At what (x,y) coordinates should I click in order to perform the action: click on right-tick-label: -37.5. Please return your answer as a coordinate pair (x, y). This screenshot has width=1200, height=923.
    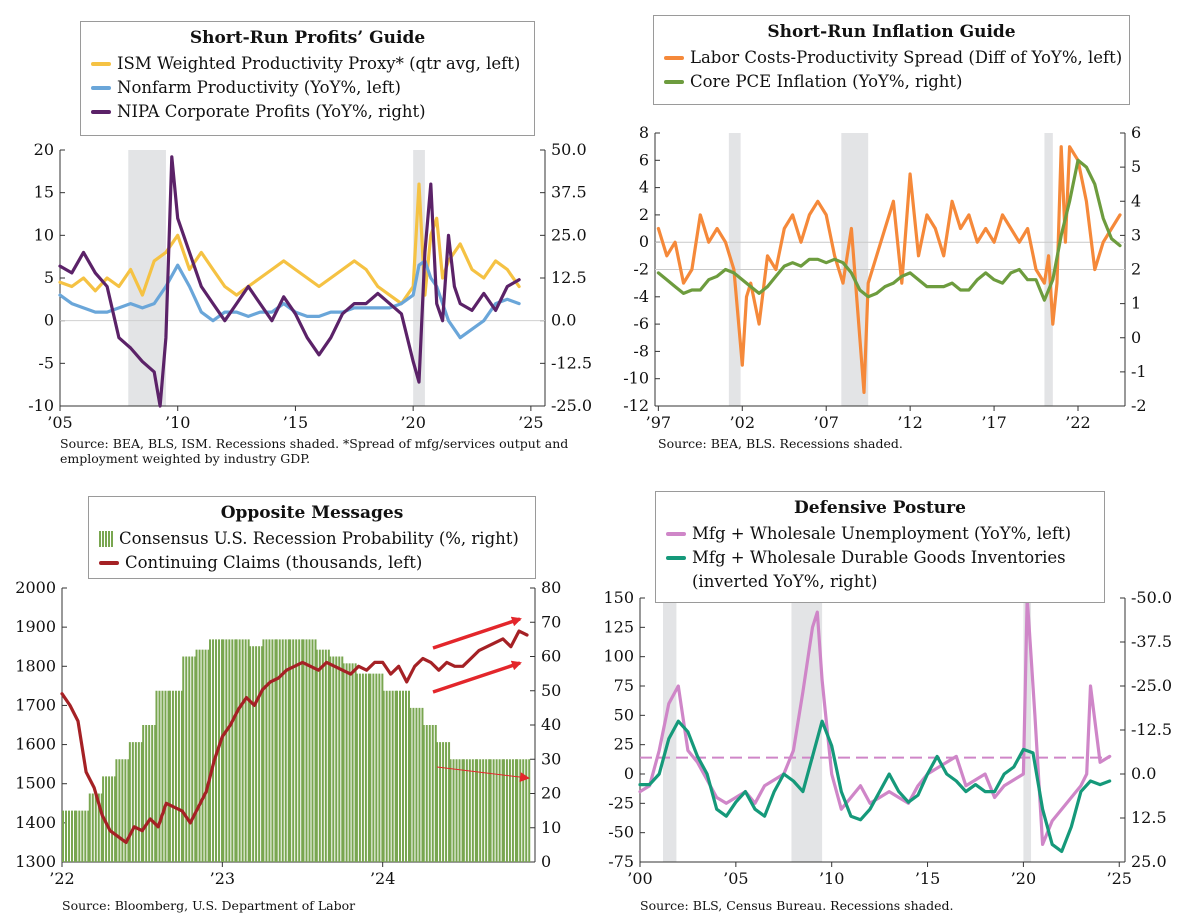
    Looking at the image, I should click on (1151, 641).